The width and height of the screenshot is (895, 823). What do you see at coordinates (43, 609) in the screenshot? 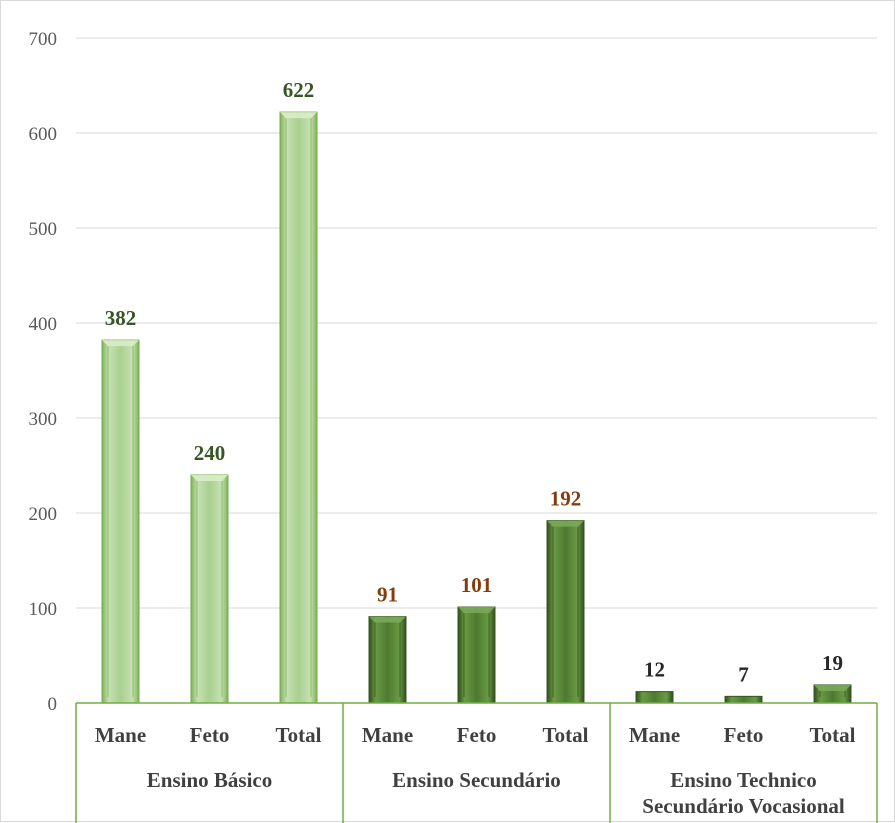
I see `y-tick-label: 100` at bounding box center [43, 609].